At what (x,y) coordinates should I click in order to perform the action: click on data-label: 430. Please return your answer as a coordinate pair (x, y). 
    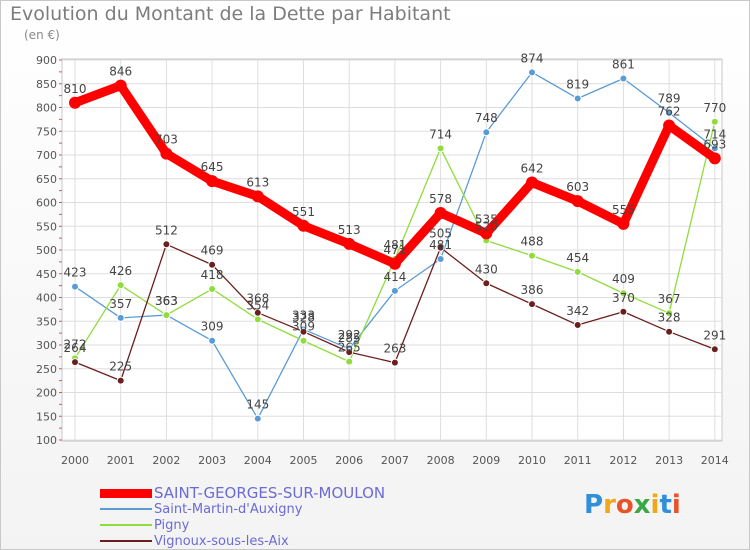
    Looking at the image, I should click on (486, 269).